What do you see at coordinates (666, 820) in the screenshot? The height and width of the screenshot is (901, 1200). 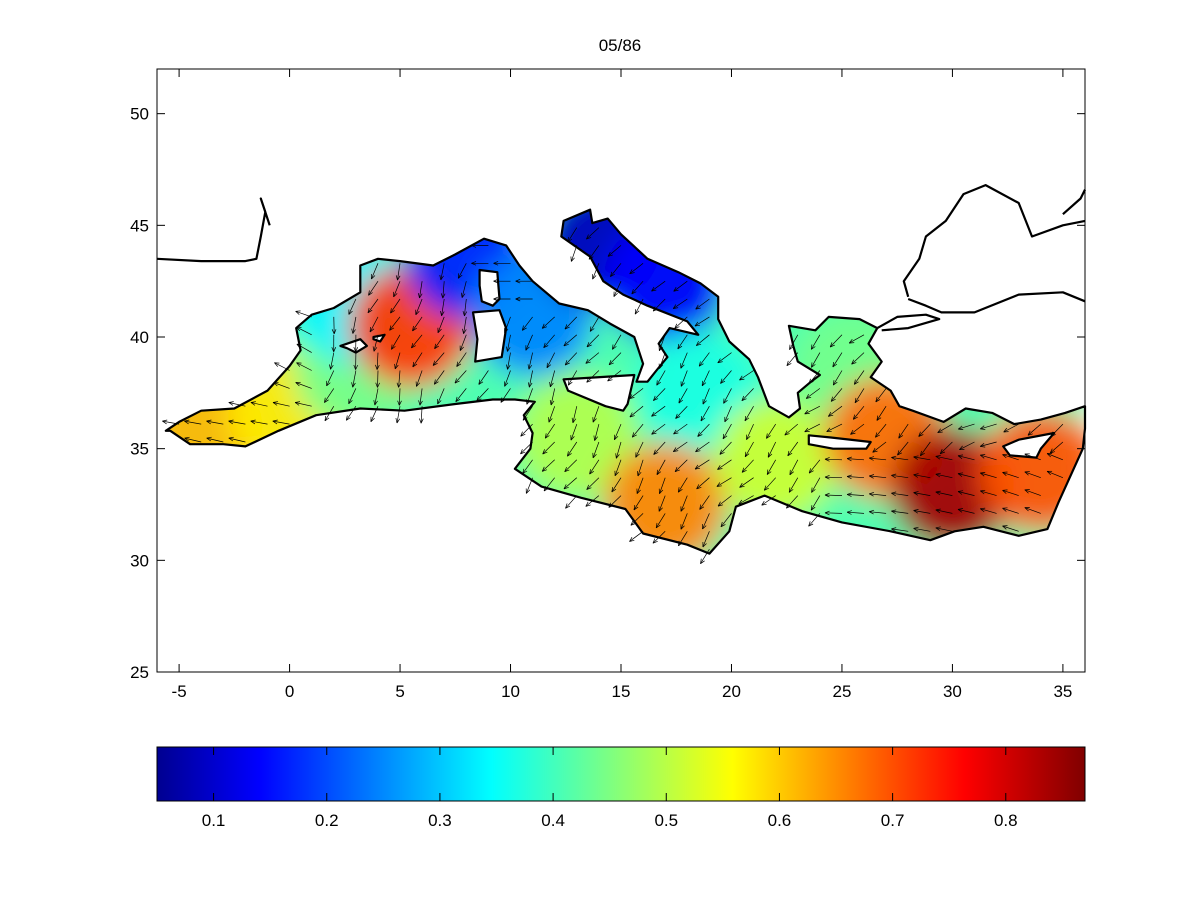 I see `colorbar-tick-label: 0.5` at bounding box center [666, 820].